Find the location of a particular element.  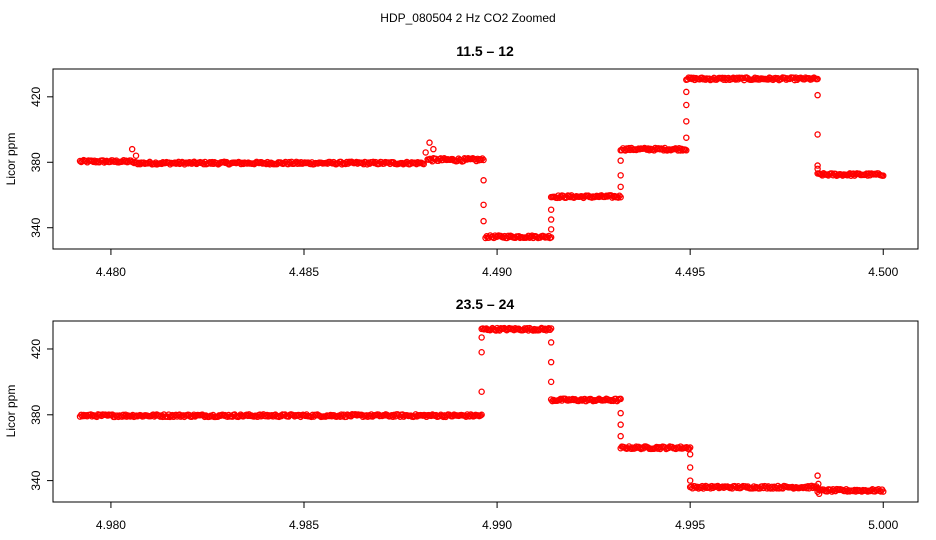

x-tick-label: 4.995 is located at coordinates (690, 525).